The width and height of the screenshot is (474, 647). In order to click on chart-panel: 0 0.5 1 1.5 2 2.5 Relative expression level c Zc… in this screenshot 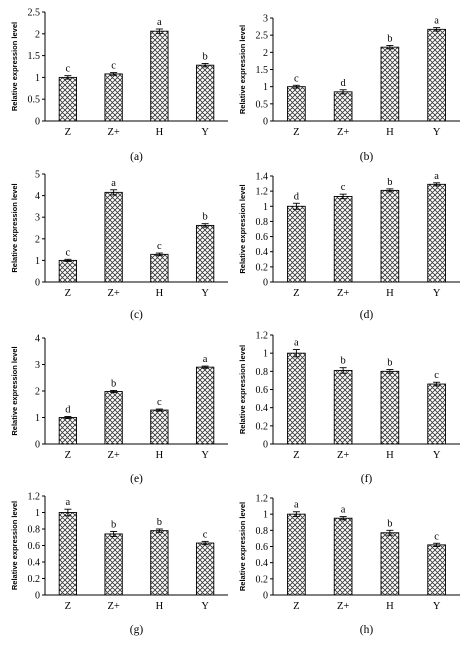, I will do `click(119, 85)`.